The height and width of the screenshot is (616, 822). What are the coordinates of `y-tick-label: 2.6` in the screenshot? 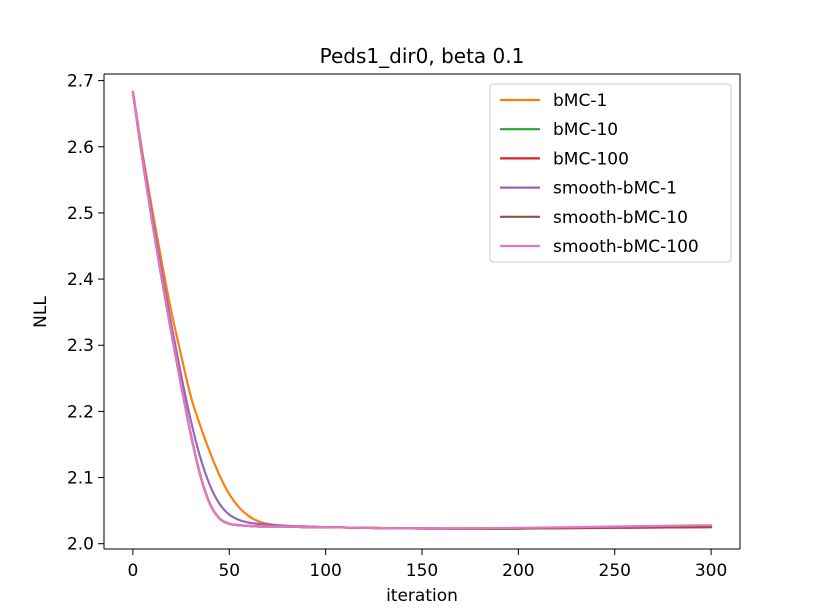 It's located at (80, 148).